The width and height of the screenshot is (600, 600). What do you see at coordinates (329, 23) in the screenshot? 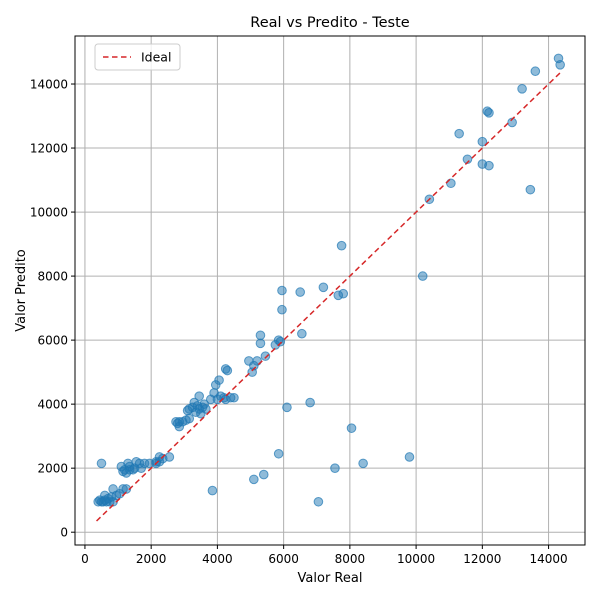
I see `chart-title: Real vs Predito - Teste` at bounding box center [329, 23].